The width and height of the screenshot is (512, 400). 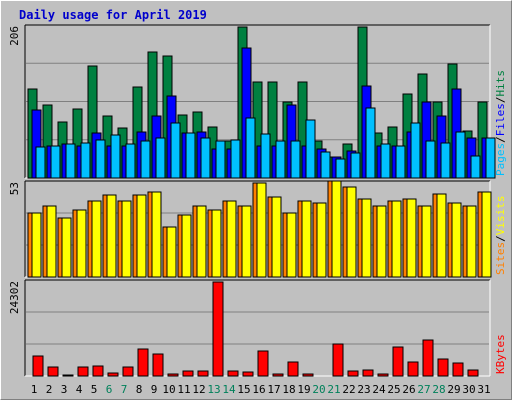 What do you see at coordinates (500, 119) in the screenshot?
I see `hits-axis-legend-files: Files` at bounding box center [500, 119].